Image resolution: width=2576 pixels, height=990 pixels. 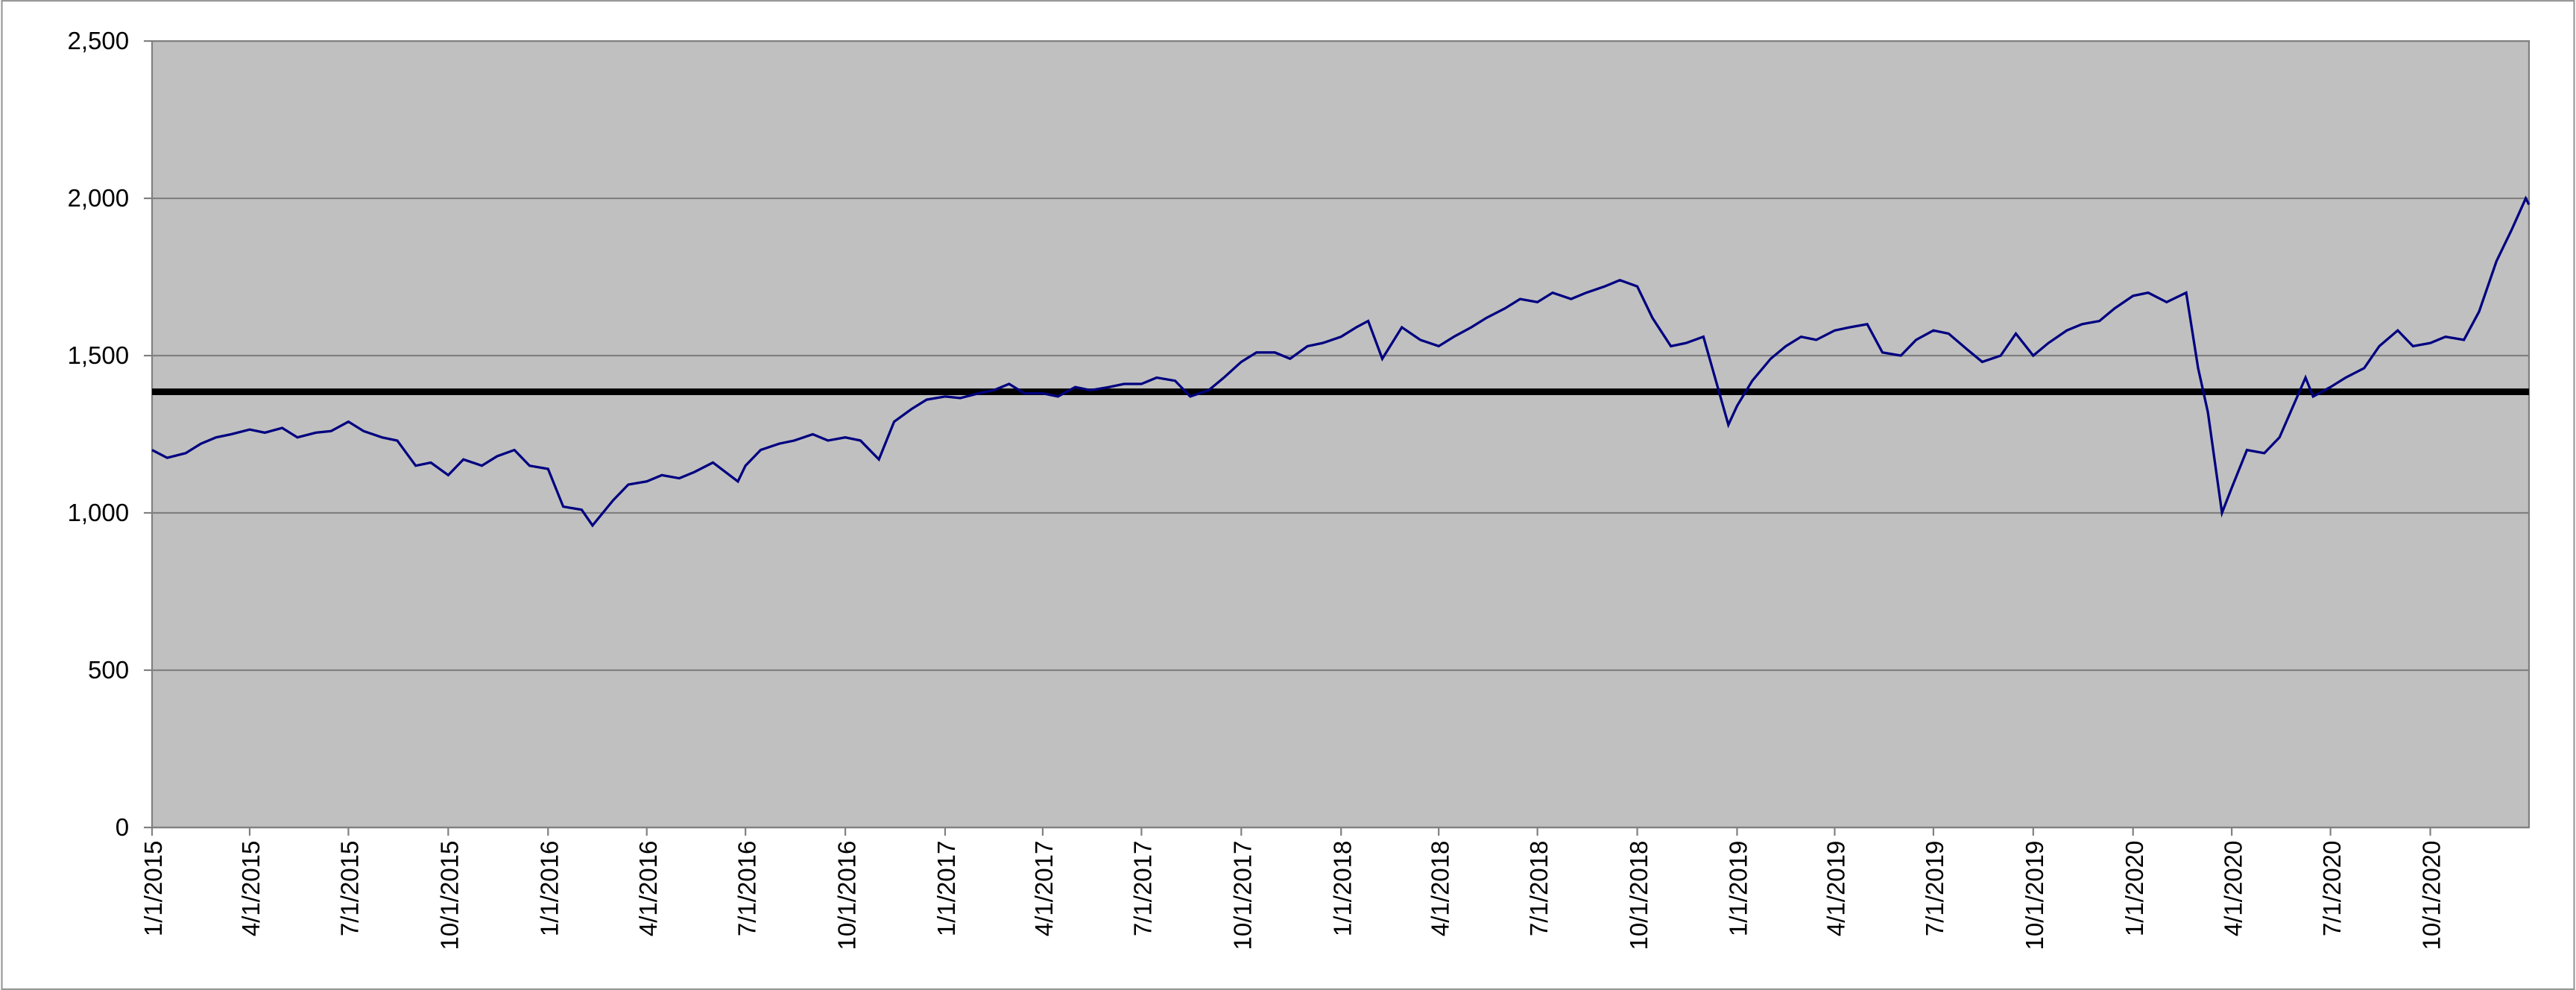 I want to click on x-tick-label: 10/1/2015, so click(x=450, y=896).